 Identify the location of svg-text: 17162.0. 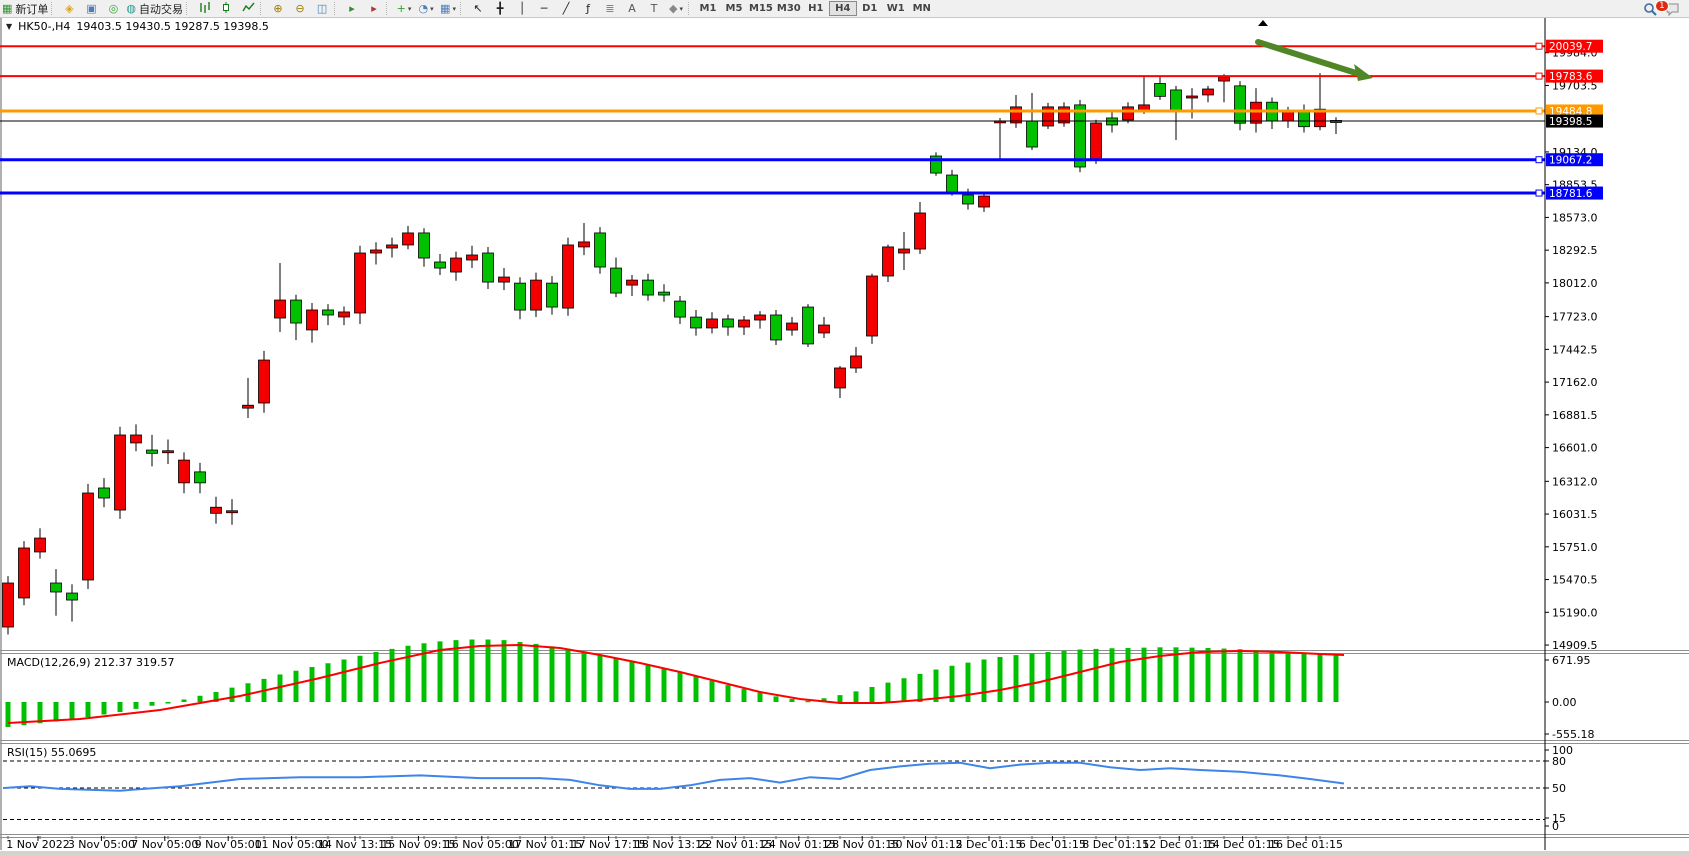
(1575, 382).